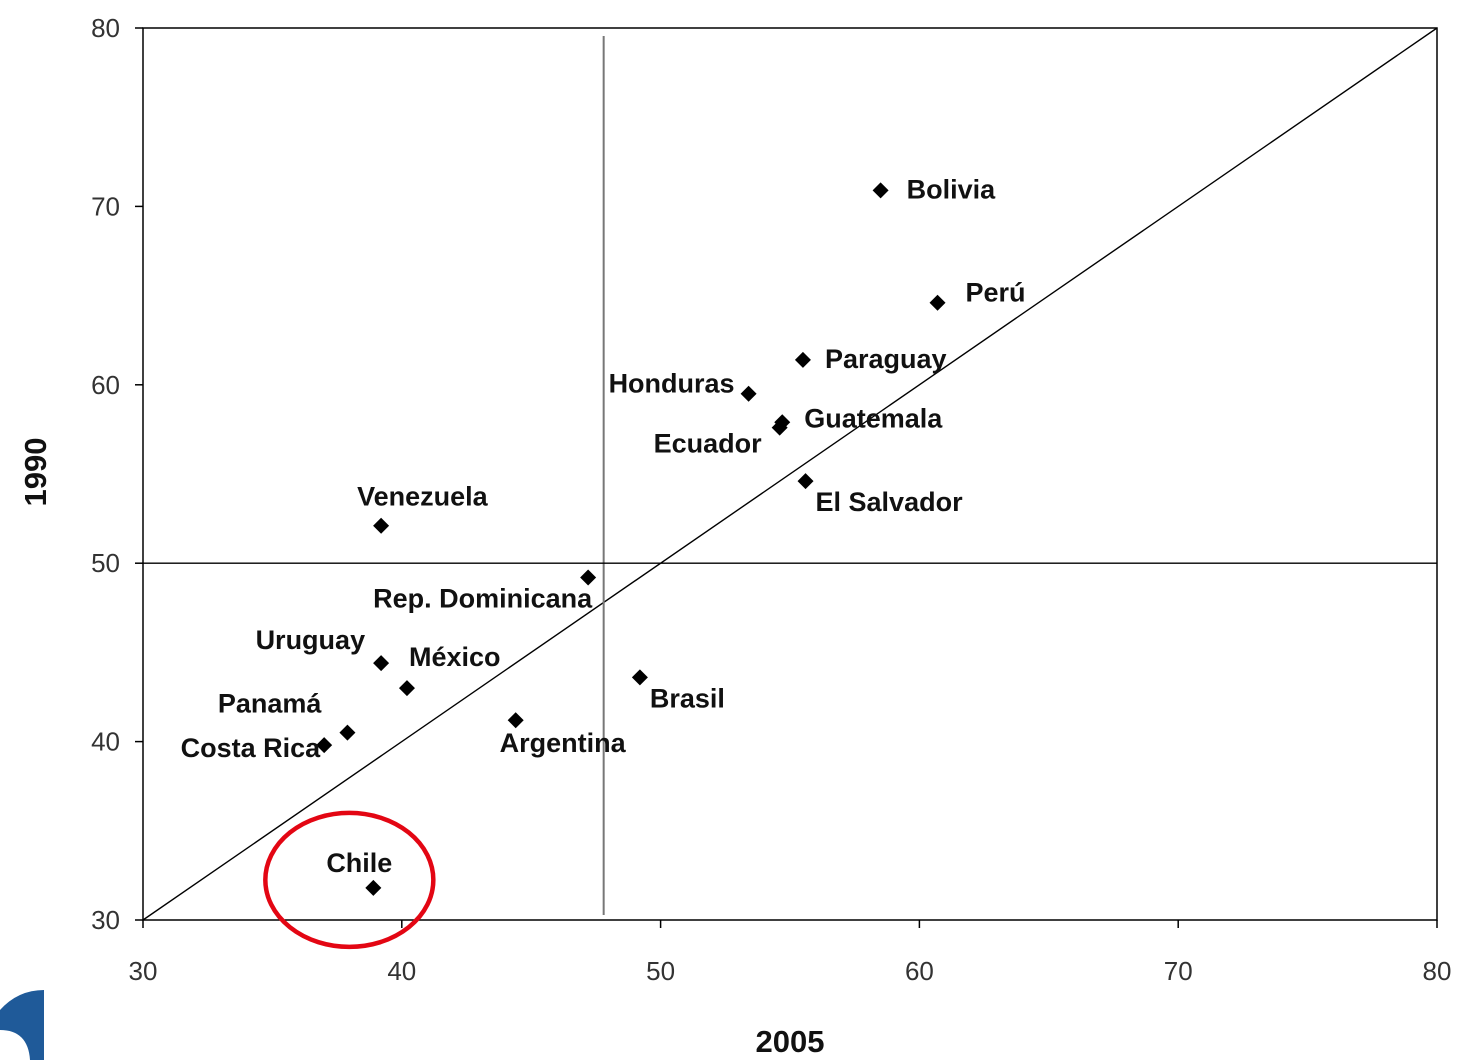 This screenshot has width=1460, height=1060. What do you see at coordinates (455, 657) in the screenshot?
I see `point-label-mexico: México` at bounding box center [455, 657].